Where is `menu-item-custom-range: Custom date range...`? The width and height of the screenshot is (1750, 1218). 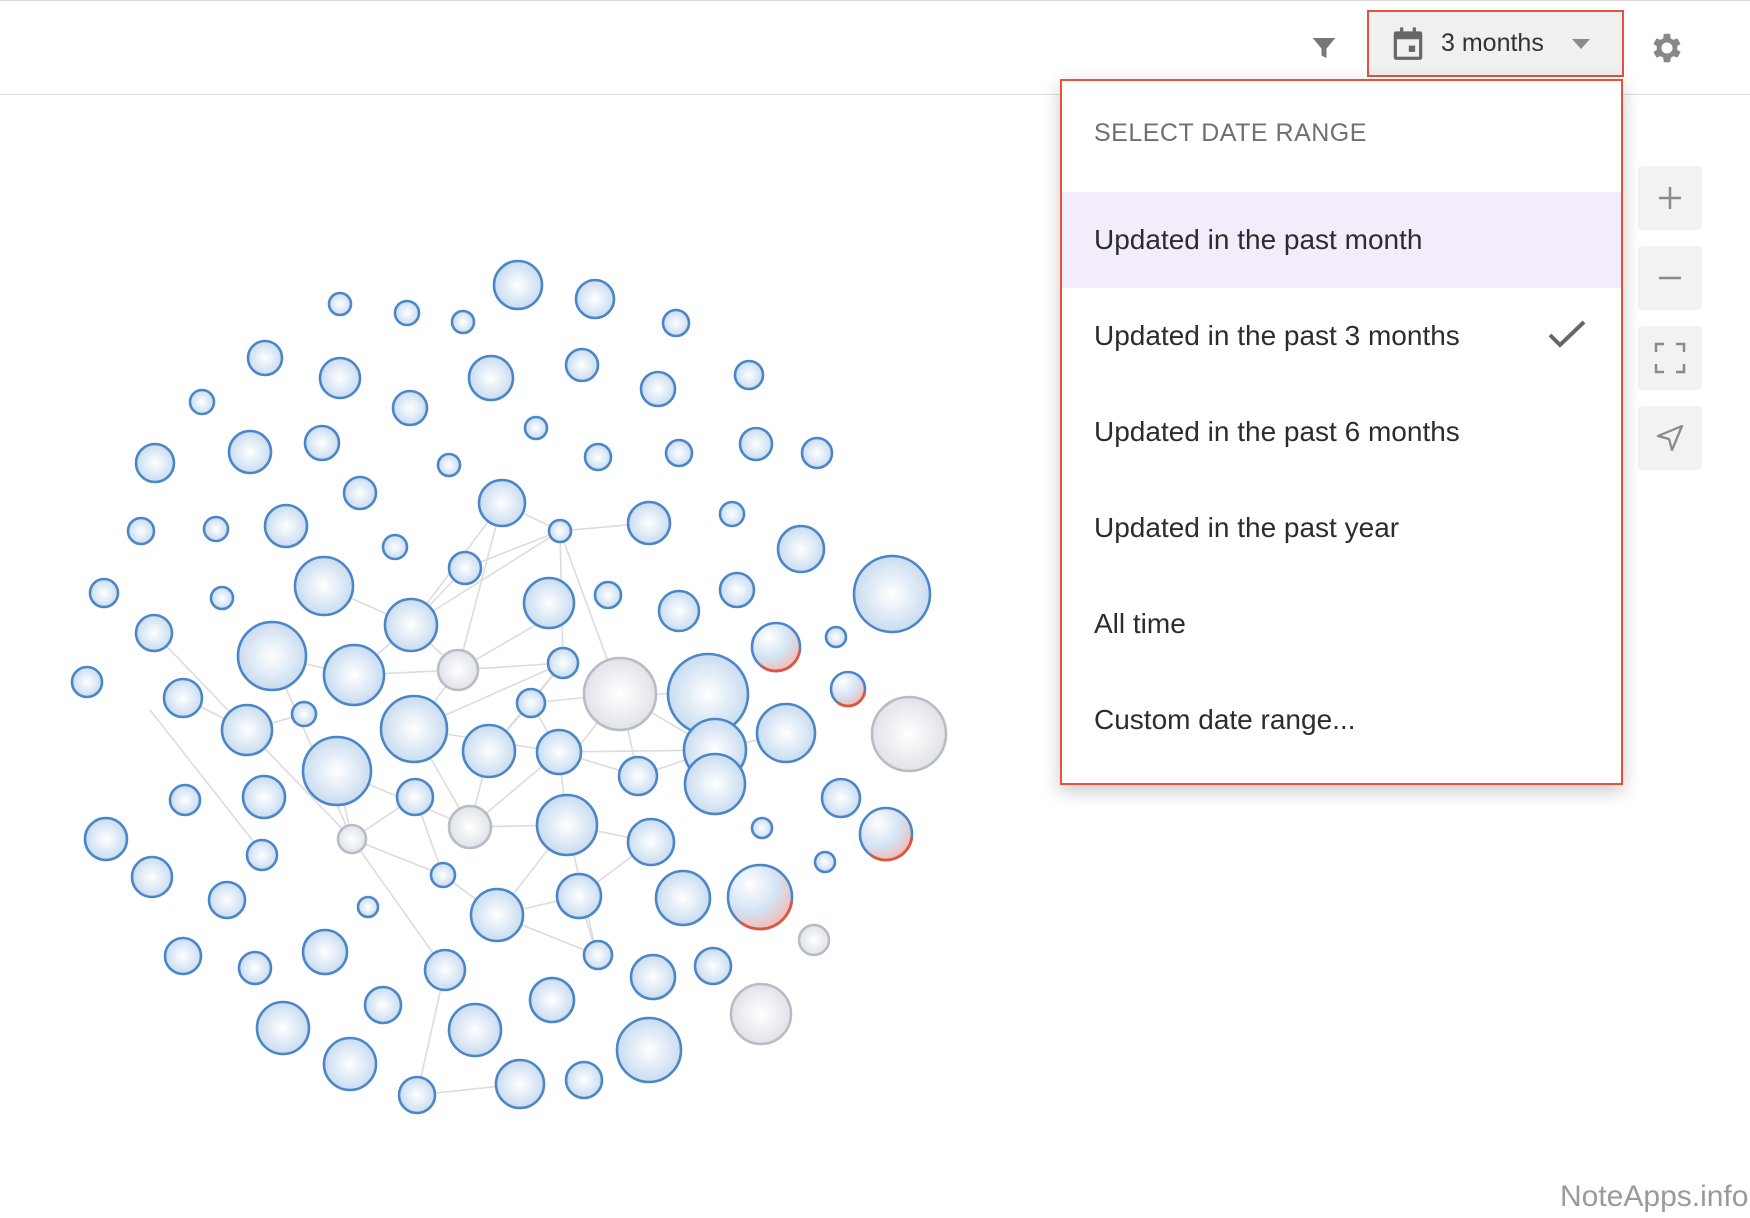
menu-item-custom-range: Custom date range... is located at coordinates (1341, 720).